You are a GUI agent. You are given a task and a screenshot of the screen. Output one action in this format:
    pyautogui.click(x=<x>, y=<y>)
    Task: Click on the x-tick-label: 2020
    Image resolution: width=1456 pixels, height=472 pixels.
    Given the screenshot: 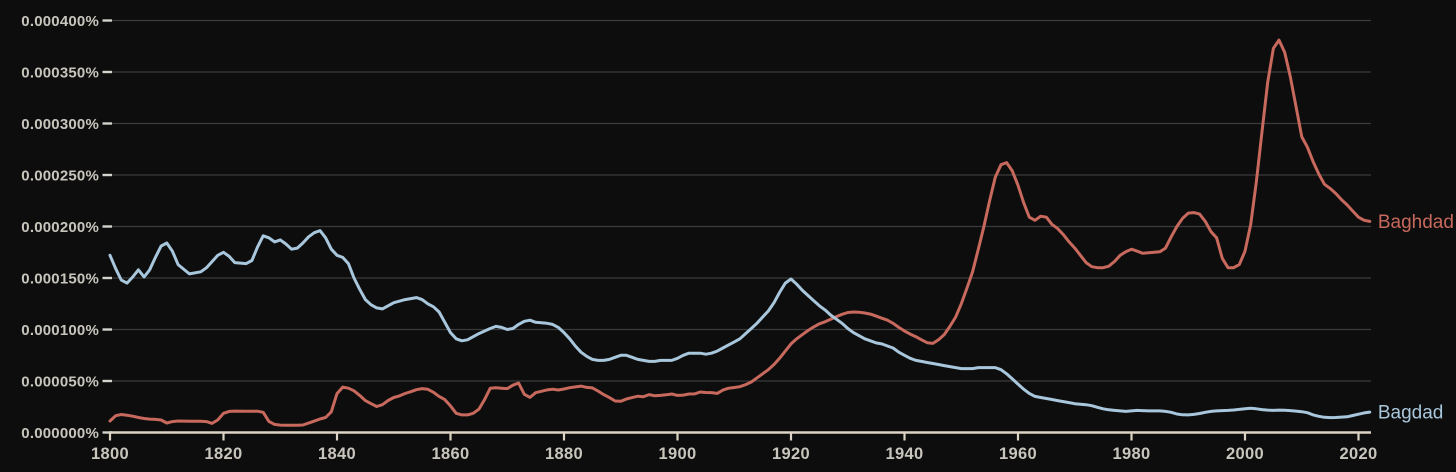 What is the action you would take?
    pyautogui.click(x=1359, y=454)
    